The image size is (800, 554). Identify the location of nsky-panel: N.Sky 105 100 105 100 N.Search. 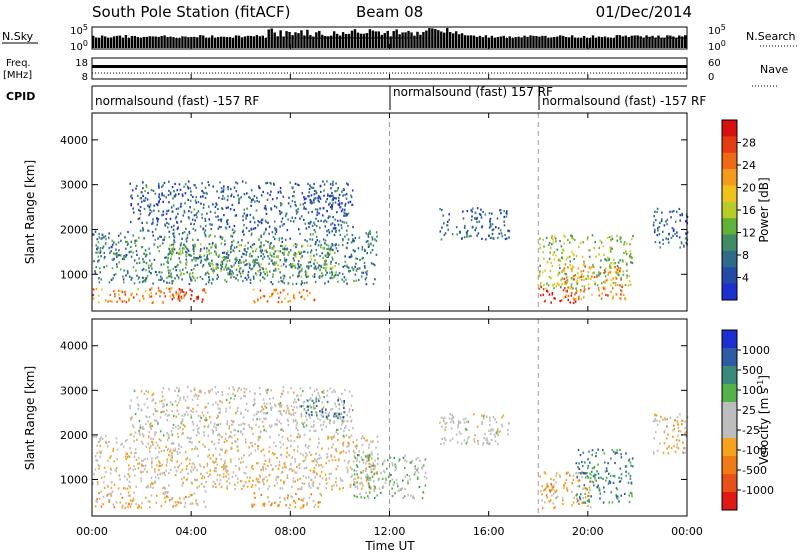
(400, 38).